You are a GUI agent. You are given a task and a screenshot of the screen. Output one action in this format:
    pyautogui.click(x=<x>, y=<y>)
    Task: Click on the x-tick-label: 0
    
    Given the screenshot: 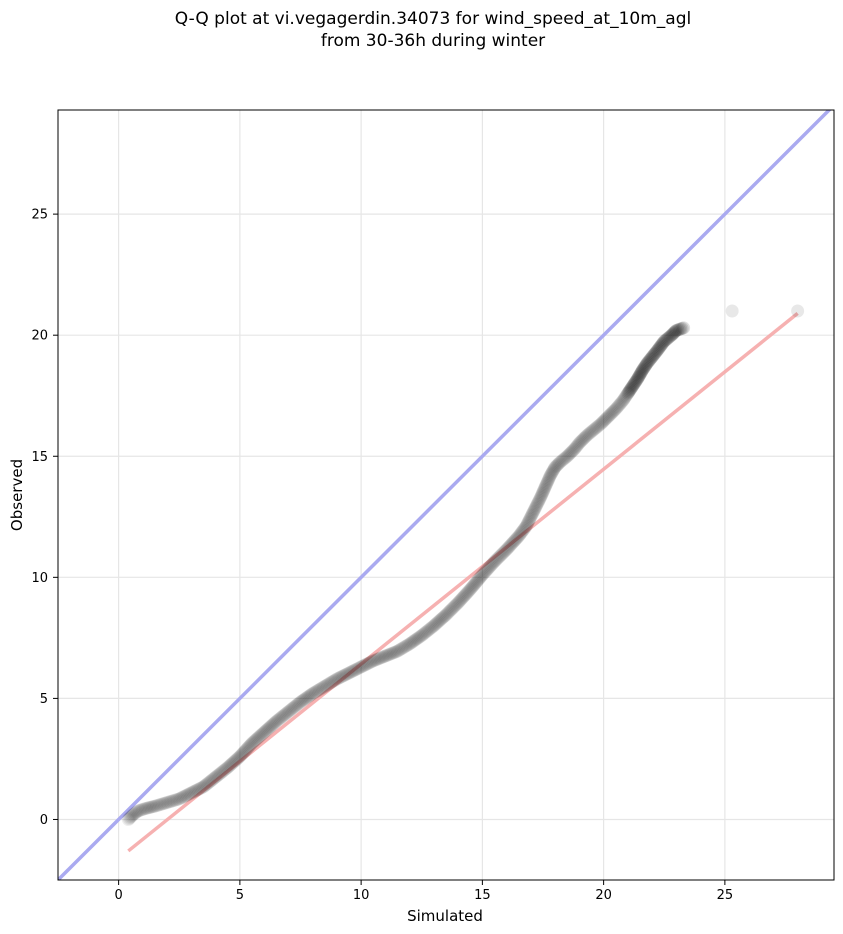 What is the action you would take?
    pyautogui.click(x=118, y=895)
    